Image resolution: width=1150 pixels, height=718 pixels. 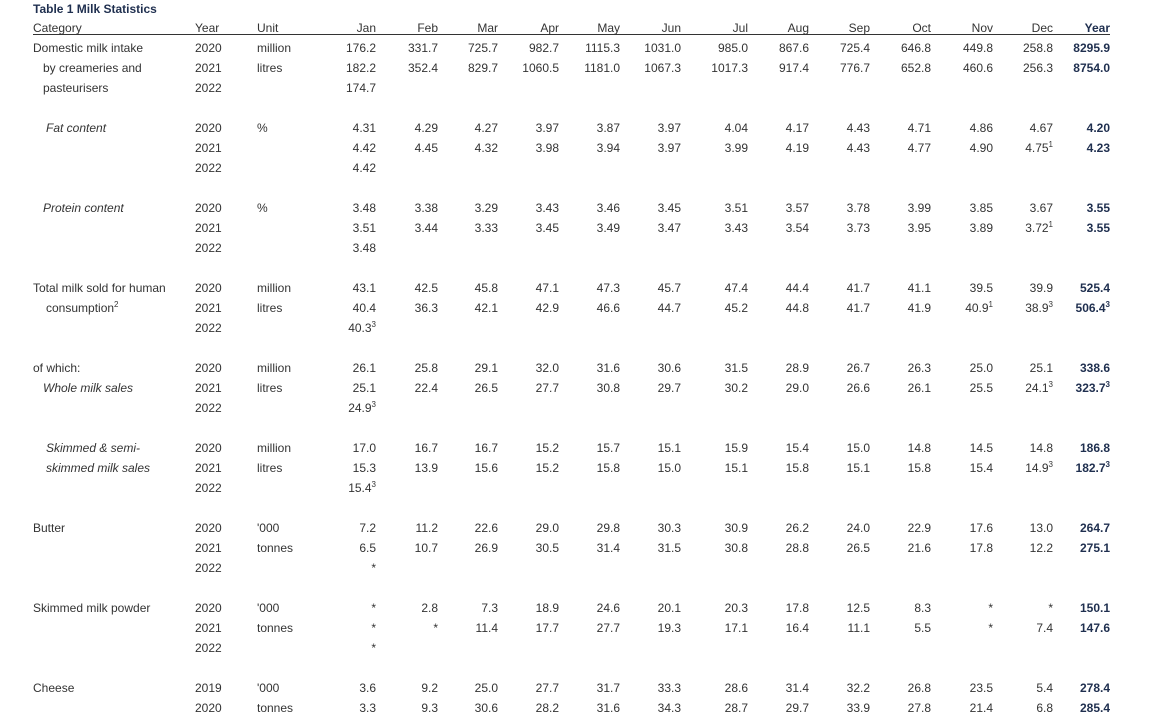 I want to click on data-cell: 646.8, so click(x=915, y=48).